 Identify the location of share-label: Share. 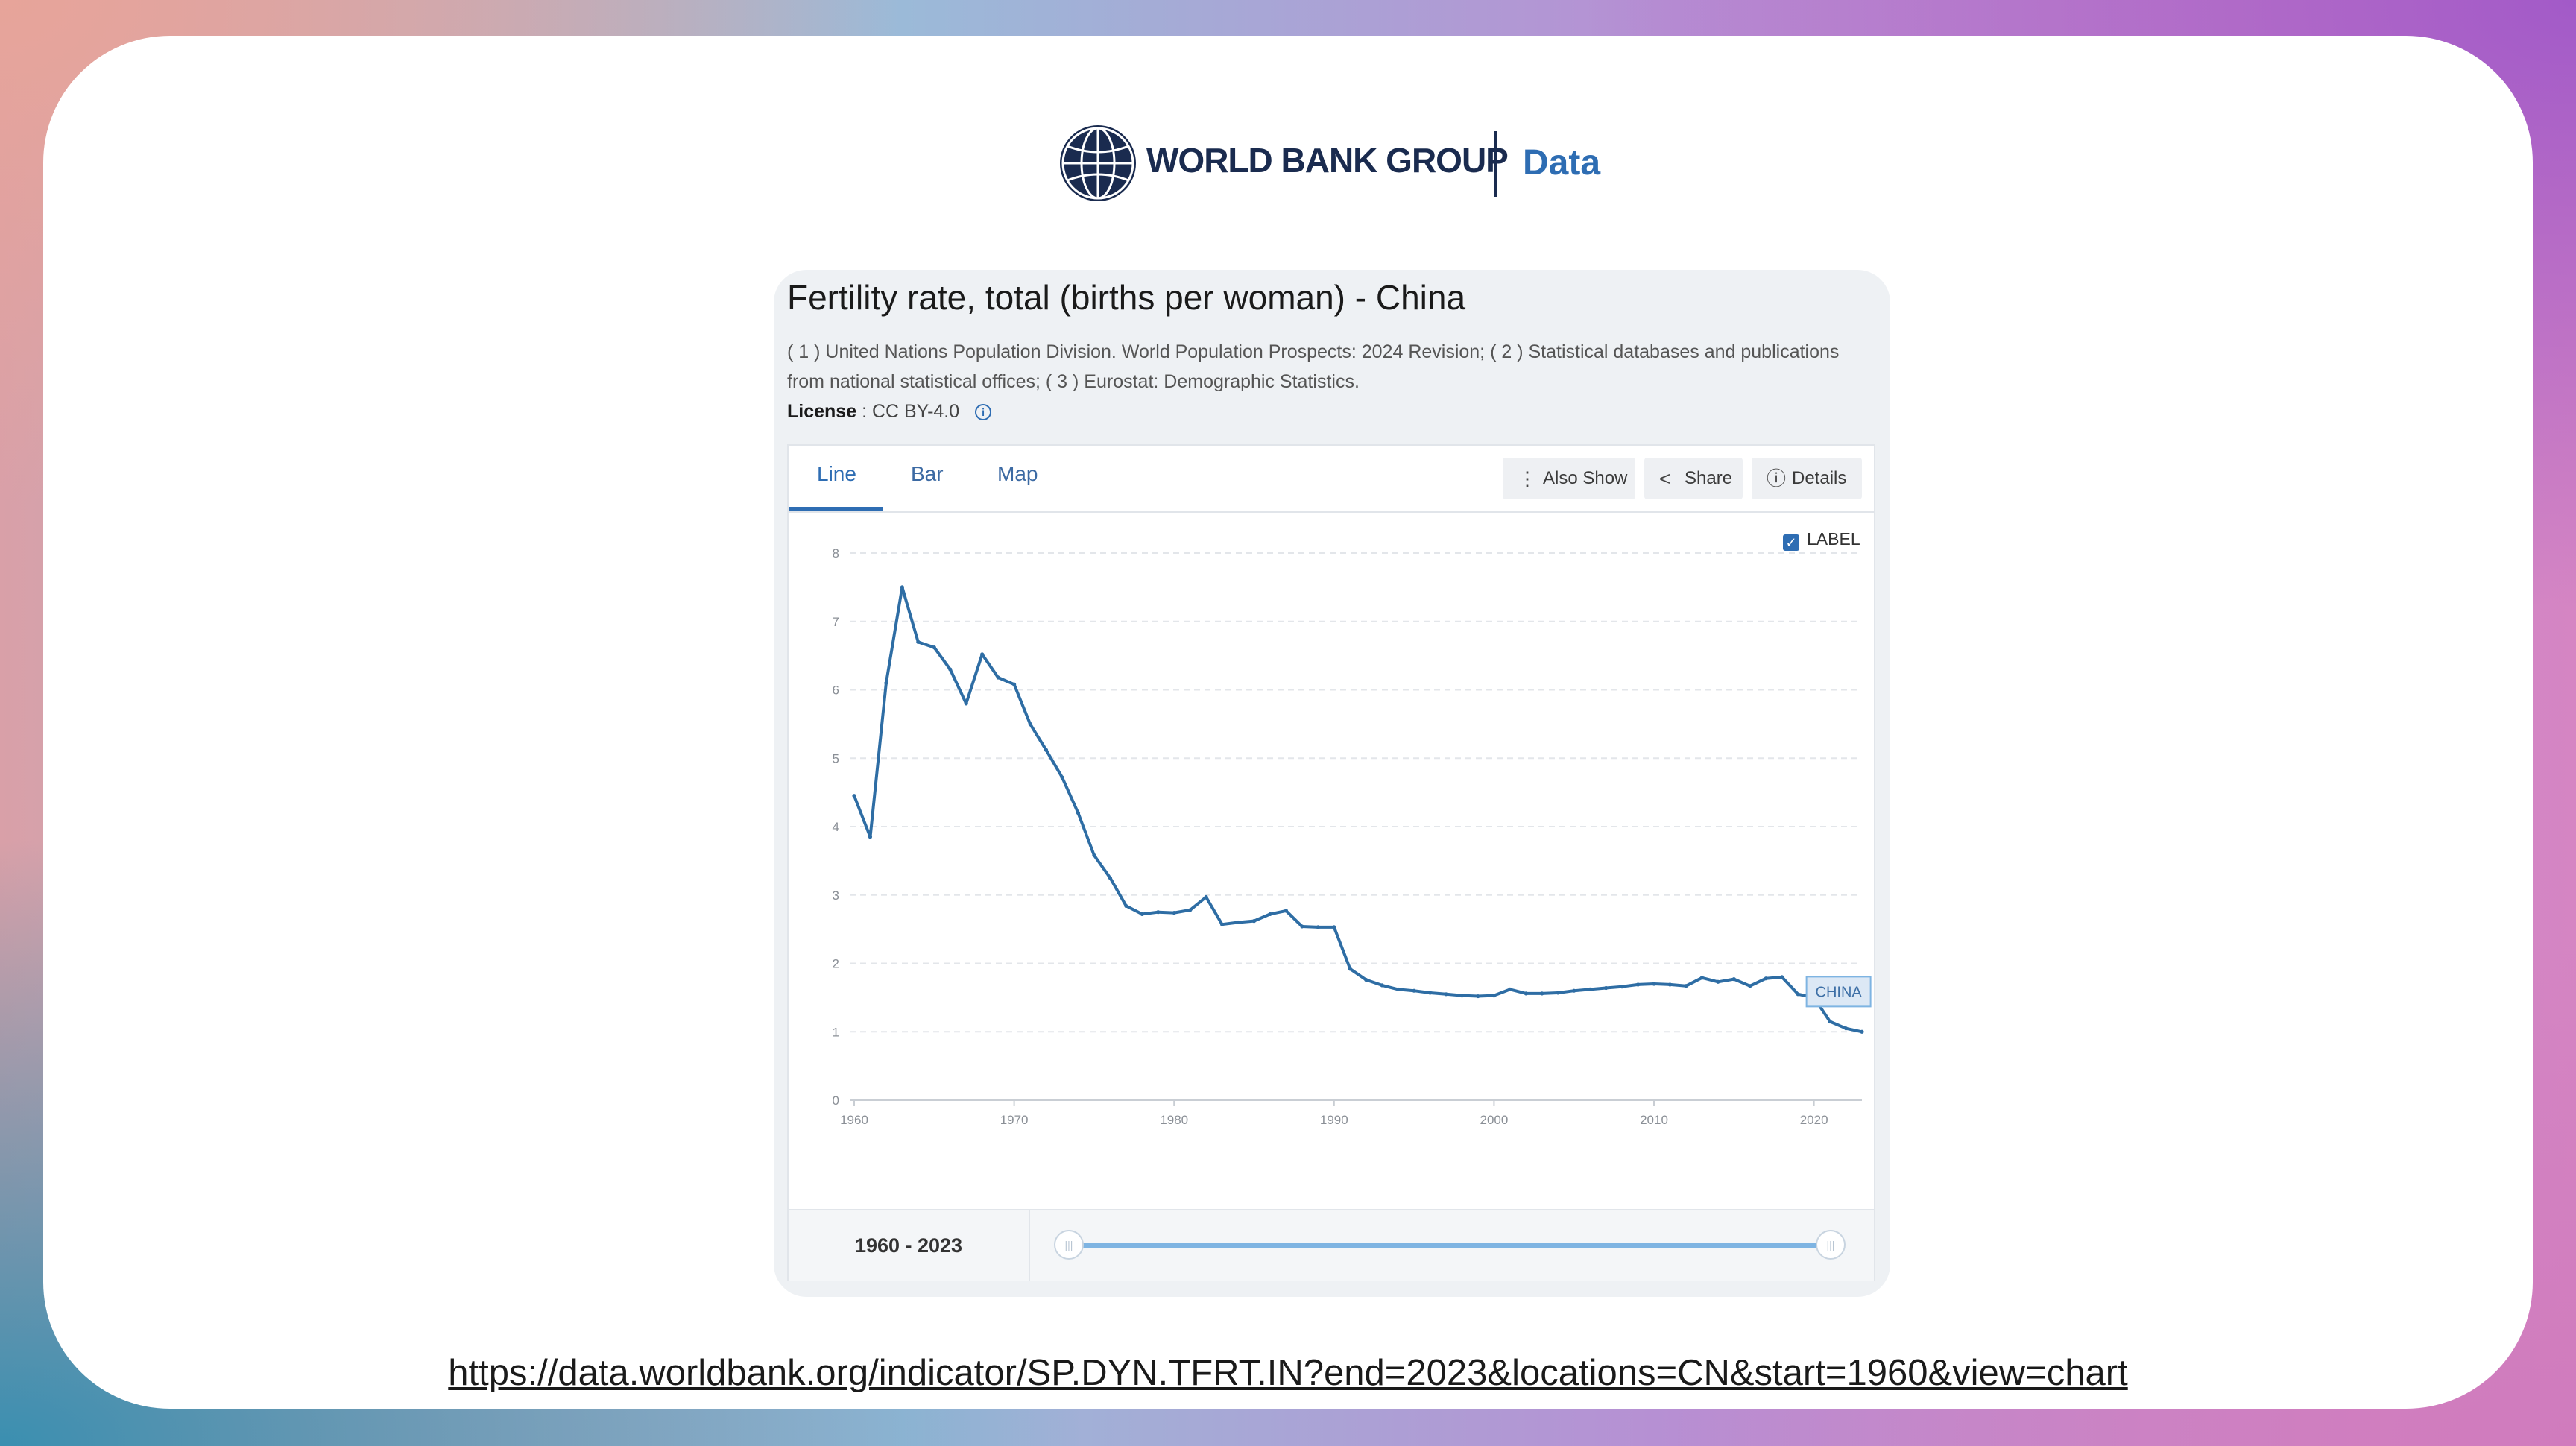
(1709, 478).